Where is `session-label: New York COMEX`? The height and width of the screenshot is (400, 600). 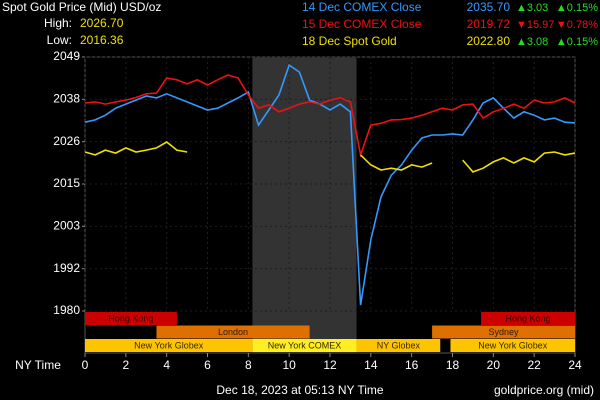
session-label: New York COMEX is located at coordinates (305, 345).